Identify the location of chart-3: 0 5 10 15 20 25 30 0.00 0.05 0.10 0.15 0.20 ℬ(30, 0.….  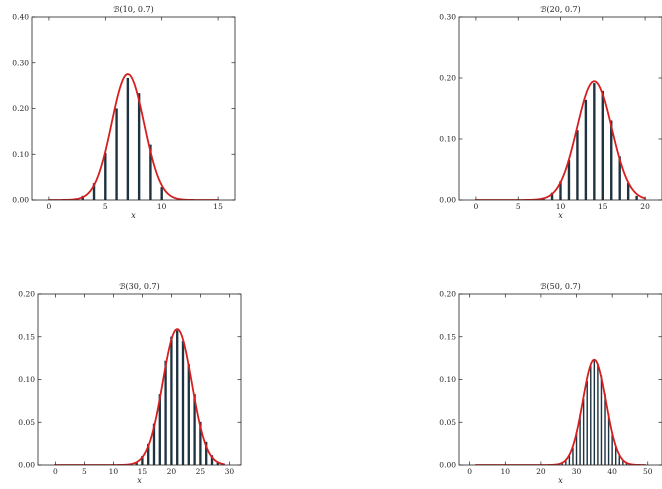
(129, 383).